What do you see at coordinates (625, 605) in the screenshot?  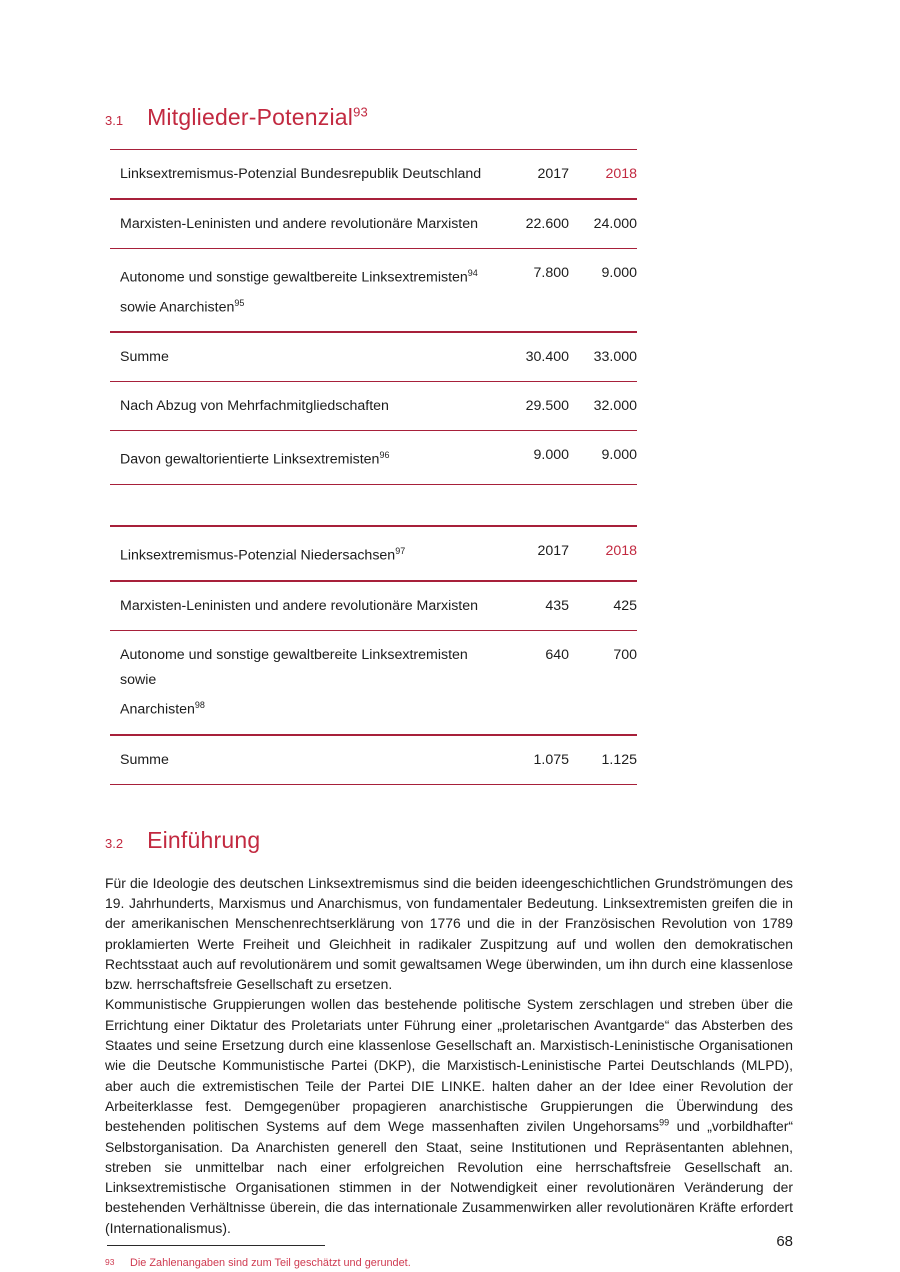 I see `value-2018: 425` at bounding box center [625, 605].